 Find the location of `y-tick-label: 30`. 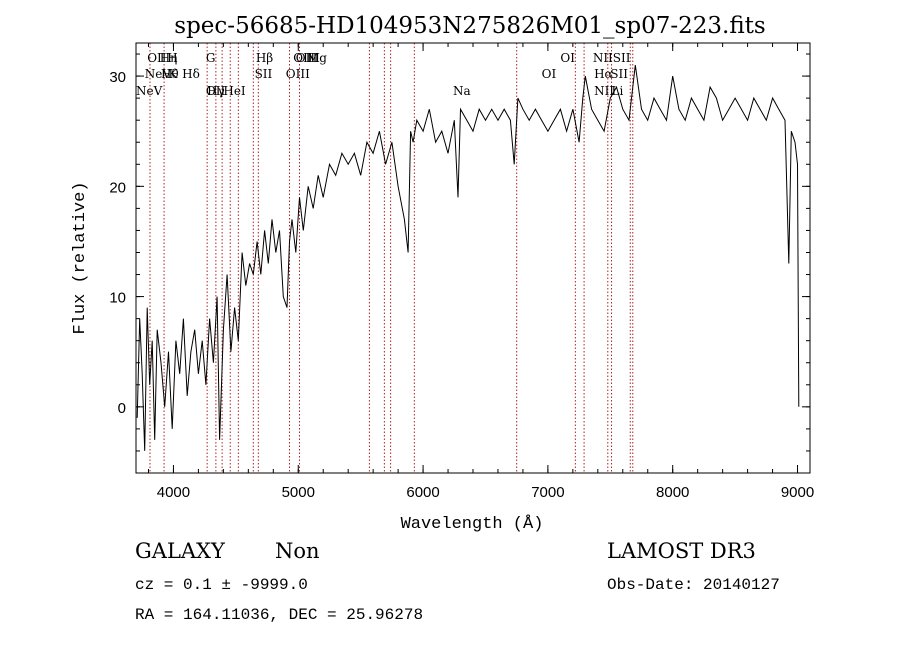

y-tick-label: 30 is located at coordinates (117, 77).